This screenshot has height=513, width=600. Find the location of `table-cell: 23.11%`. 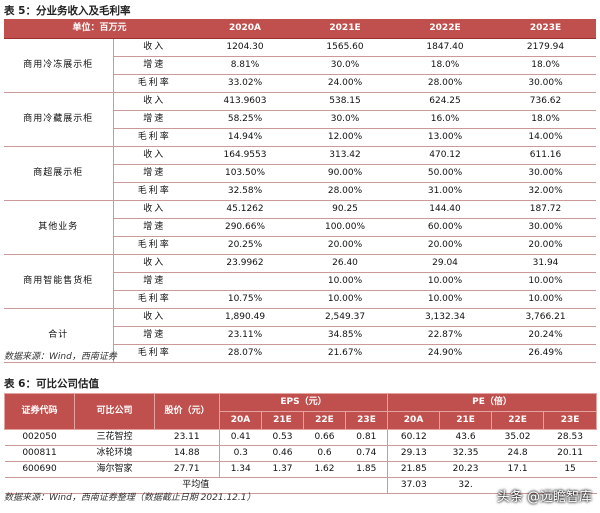

table-cell: 23.11% is located at coordinates (245, 335).